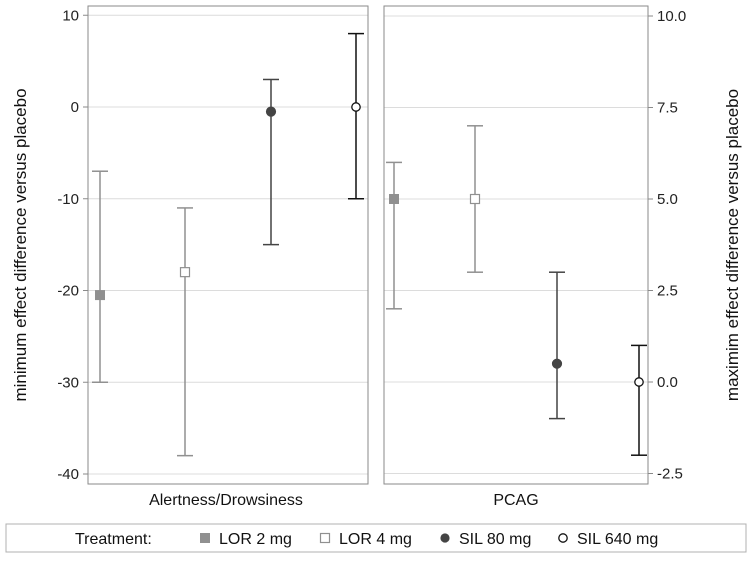  I want to click on y-tick-label-left: -30, so click(68, 382).